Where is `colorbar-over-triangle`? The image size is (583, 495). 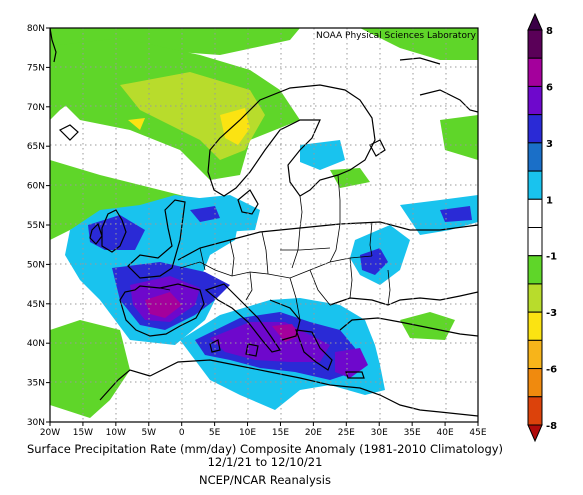
colorbar-over-triangle is located at coordinates (535, 21).